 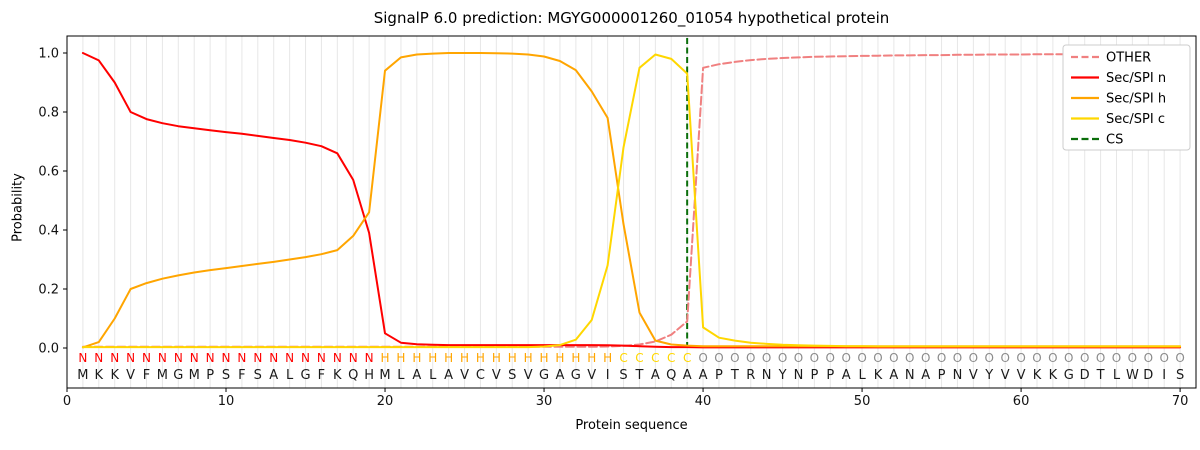 I want to click on residue-letter: M, so click(x=384, y=375).